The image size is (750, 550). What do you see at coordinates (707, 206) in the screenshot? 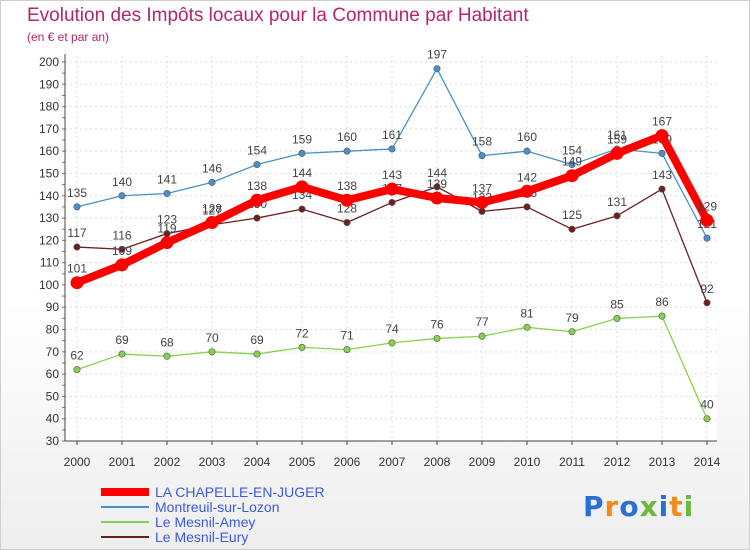
I see `data-label: 129` at bounding box center [707, 206].